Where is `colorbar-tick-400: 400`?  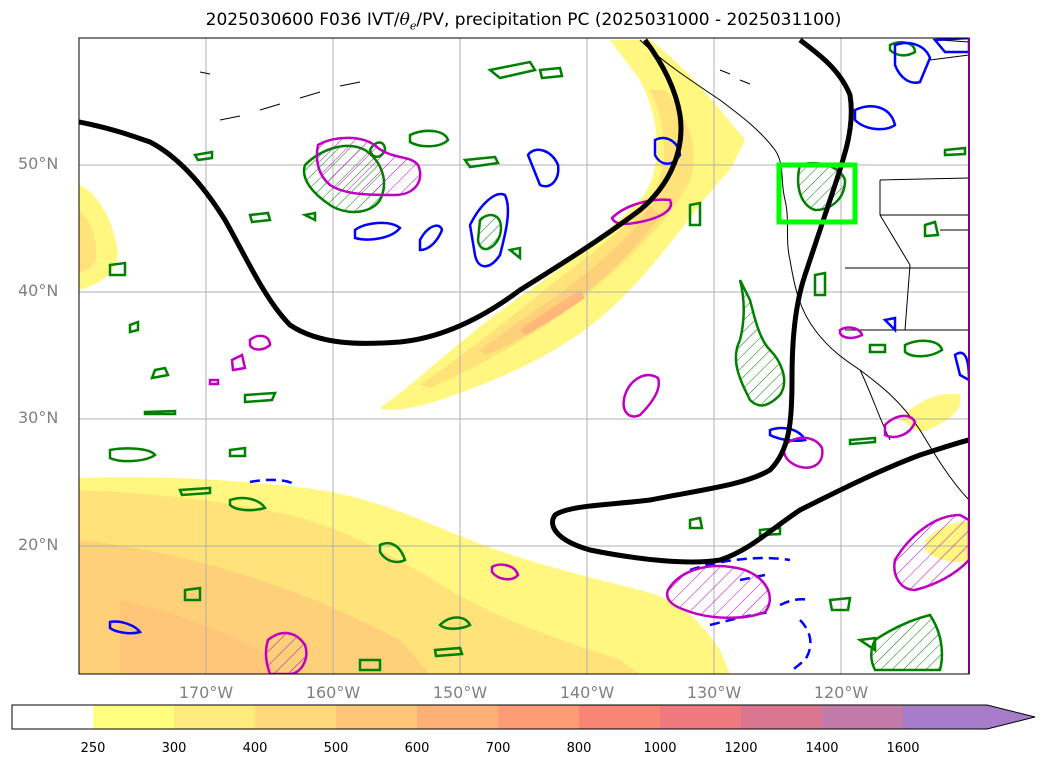 colorbar-tick-400: 400 is located at coordinates (255, 748).